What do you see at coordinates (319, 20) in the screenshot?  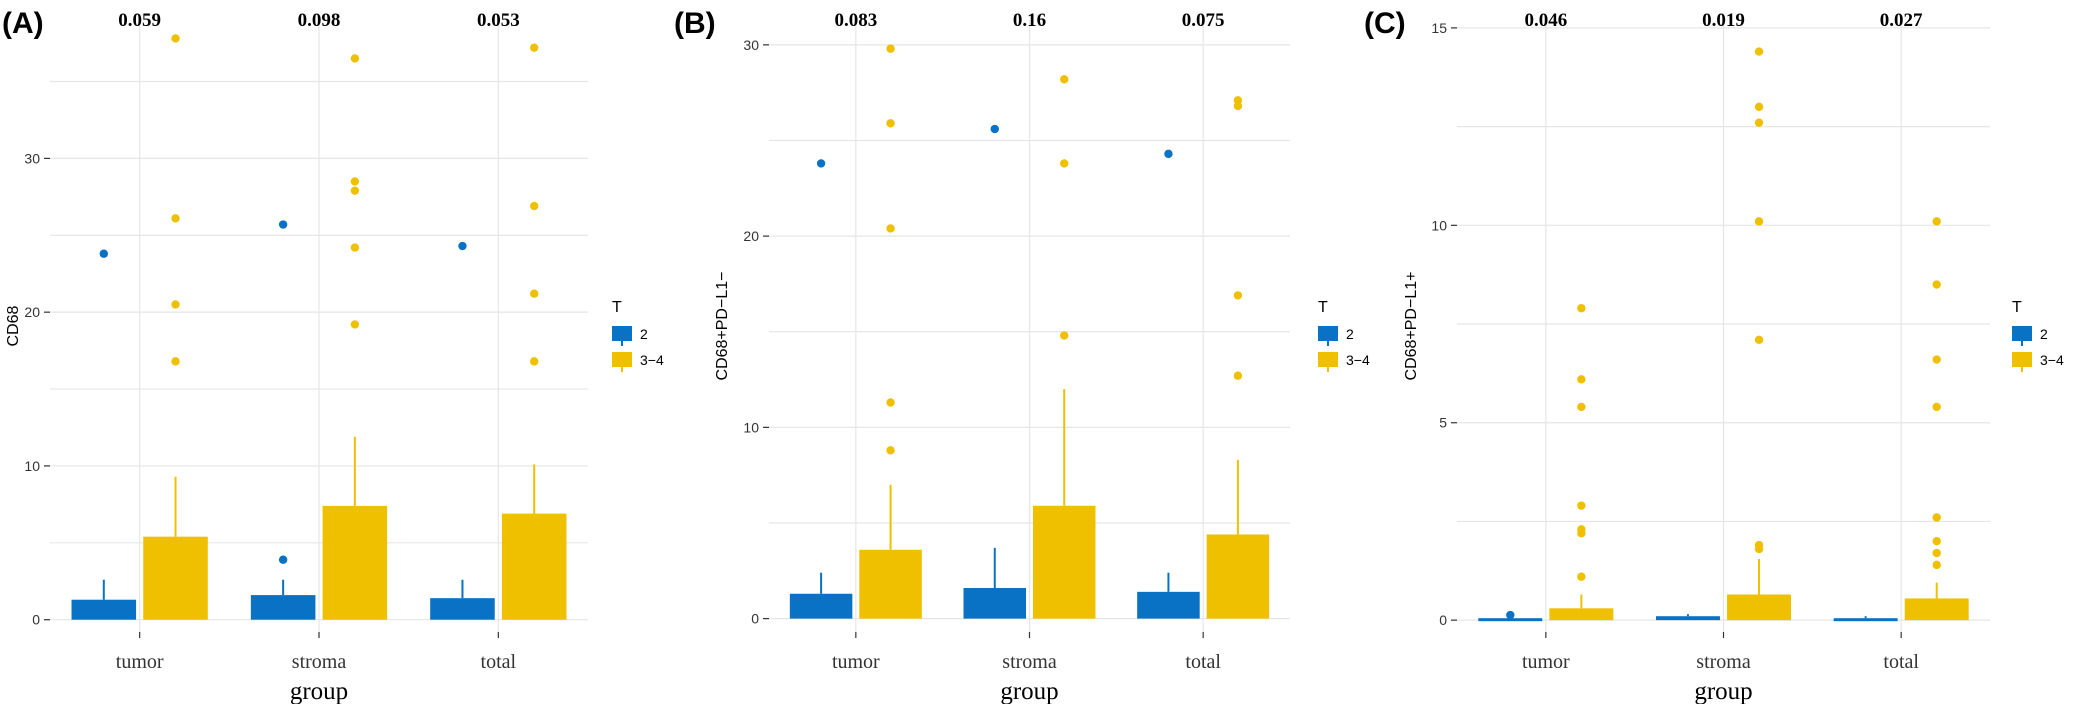 I see `p-value-label: 0.098` at bounding box center [319, 20].